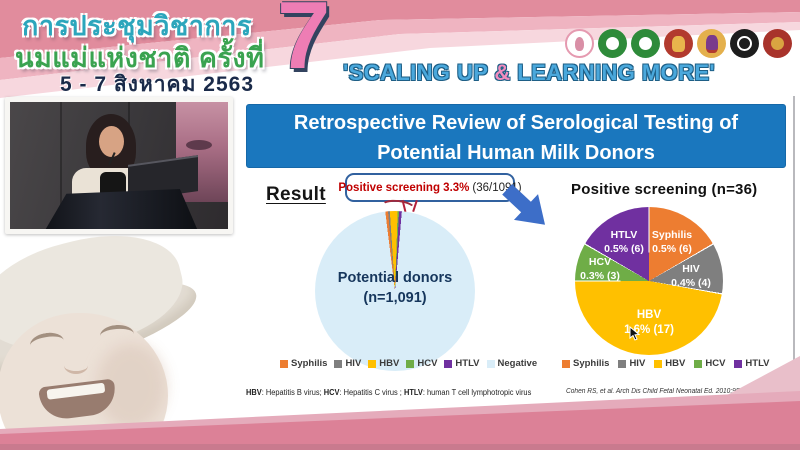 Image resolution: width=800 pixels, height=450 pixels. I want to click on baby-teeth, so click(76, 391).